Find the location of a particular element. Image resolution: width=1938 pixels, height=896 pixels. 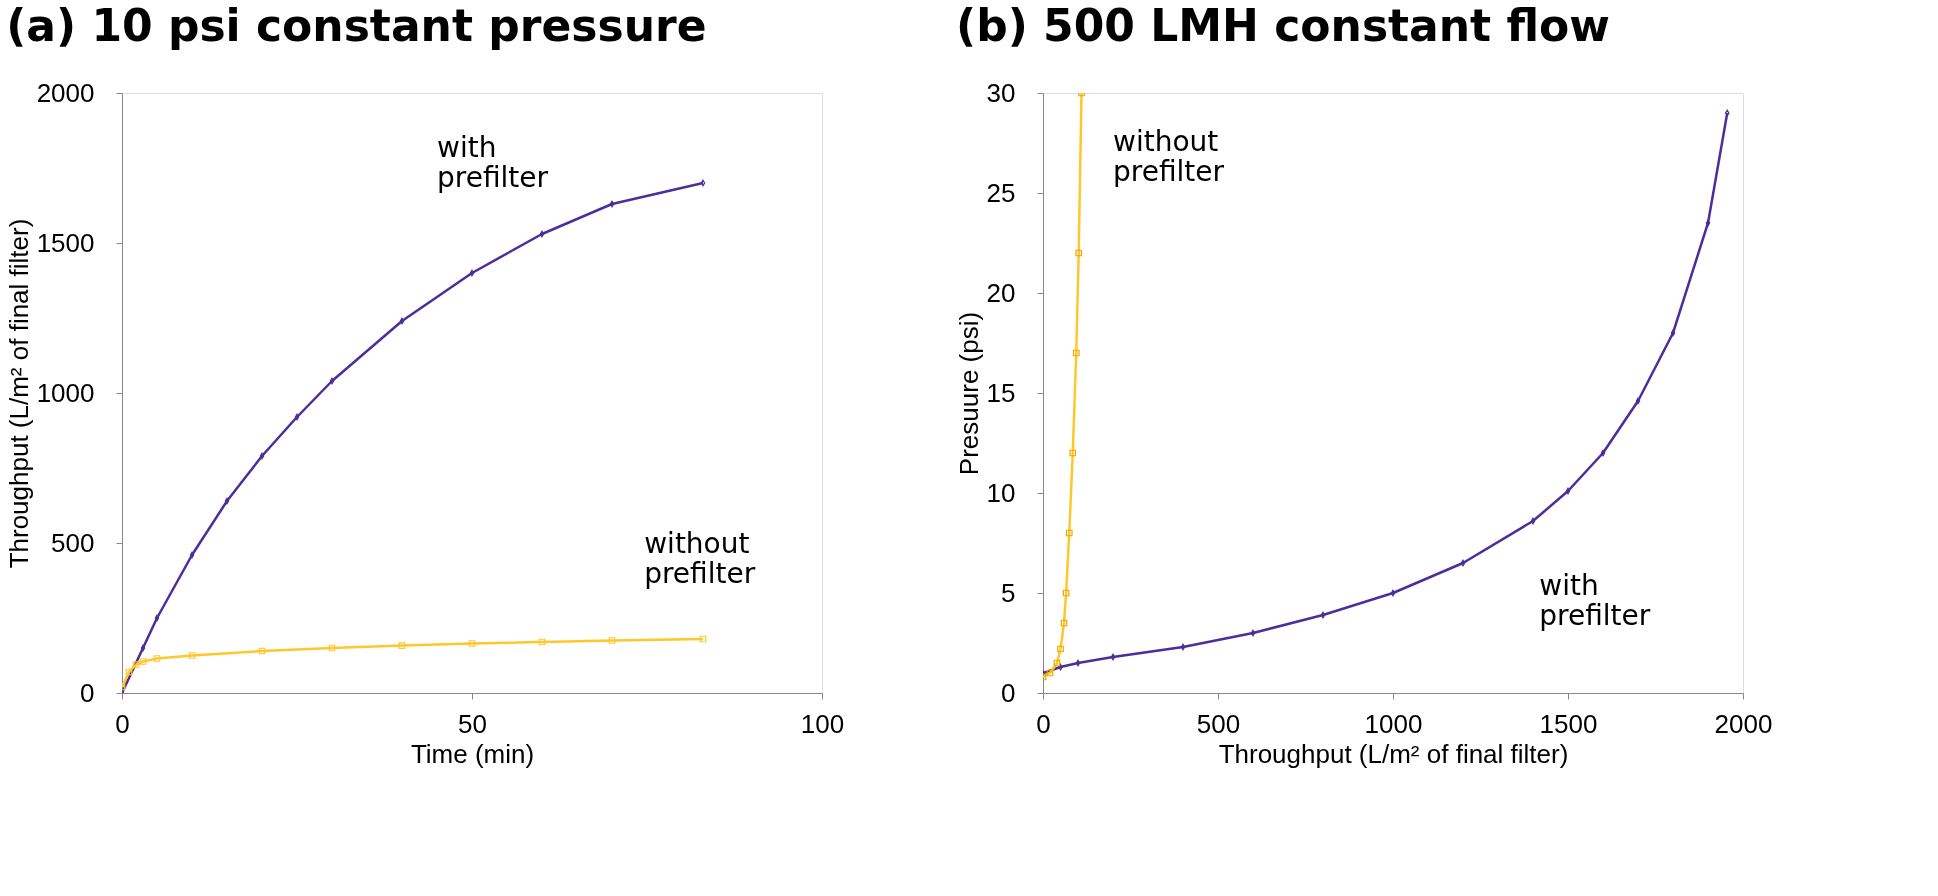

y-tick-label: 30 is located at coordinates (1001, 92).